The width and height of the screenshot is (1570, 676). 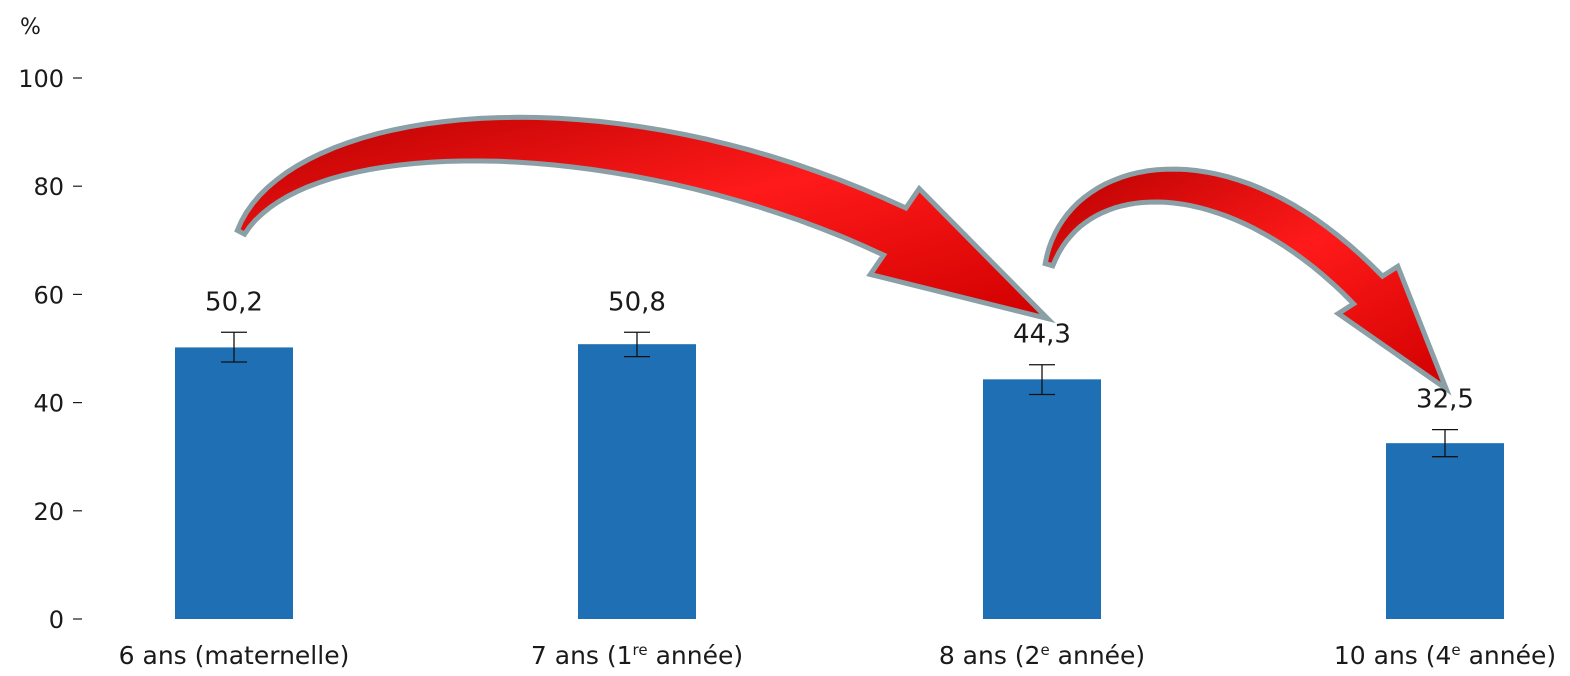 What do you see at coordinates (30, 27) in the screenshot?
I see `y-axis-unit-label: %` at bounding box center [30, 27].